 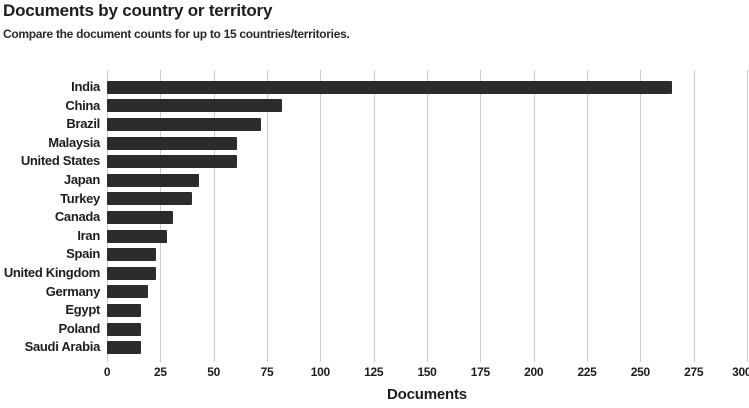 I want to click on x-axis-ticks: 0 25 50 75 100 125 150 175 200 225 250 275 300, so click(x=426, y=372).